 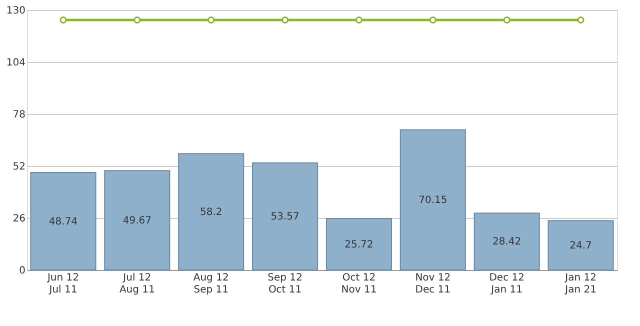 I want to click on y-tick-label: 78, so click(x=19, y=115).